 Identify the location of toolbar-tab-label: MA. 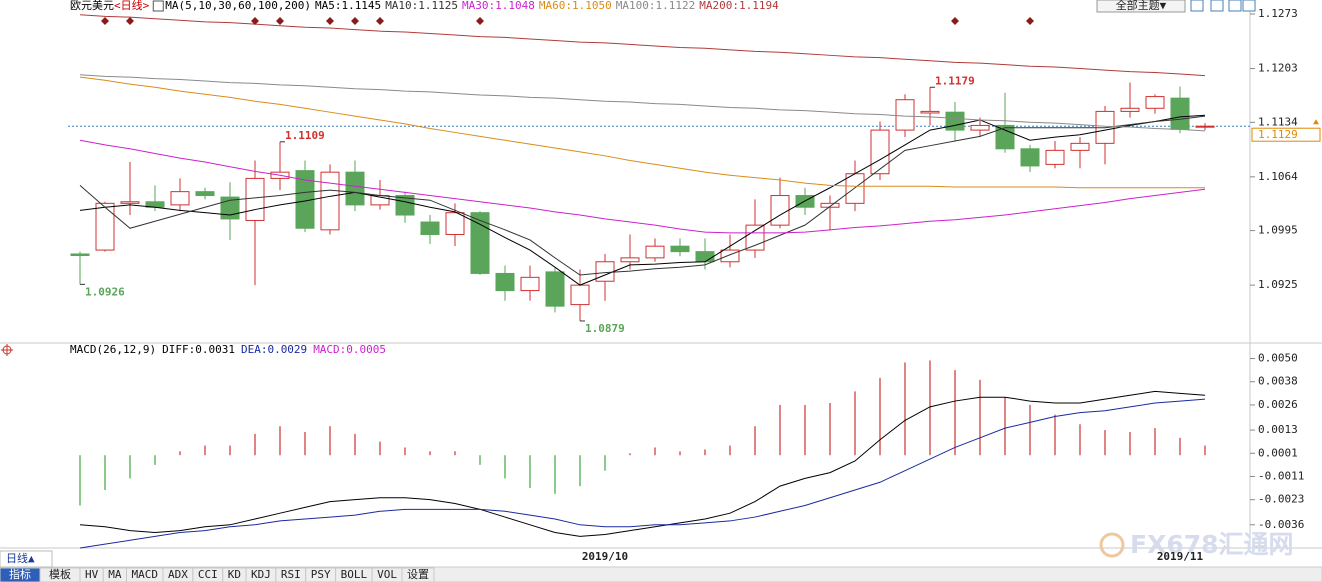
(115, 574).